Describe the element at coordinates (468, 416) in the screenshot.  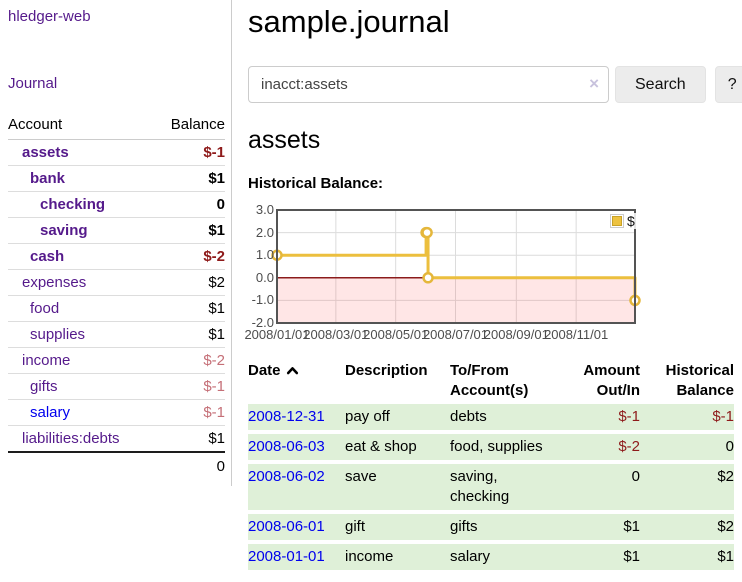
I see `transaction-accounts: debts` at that location.